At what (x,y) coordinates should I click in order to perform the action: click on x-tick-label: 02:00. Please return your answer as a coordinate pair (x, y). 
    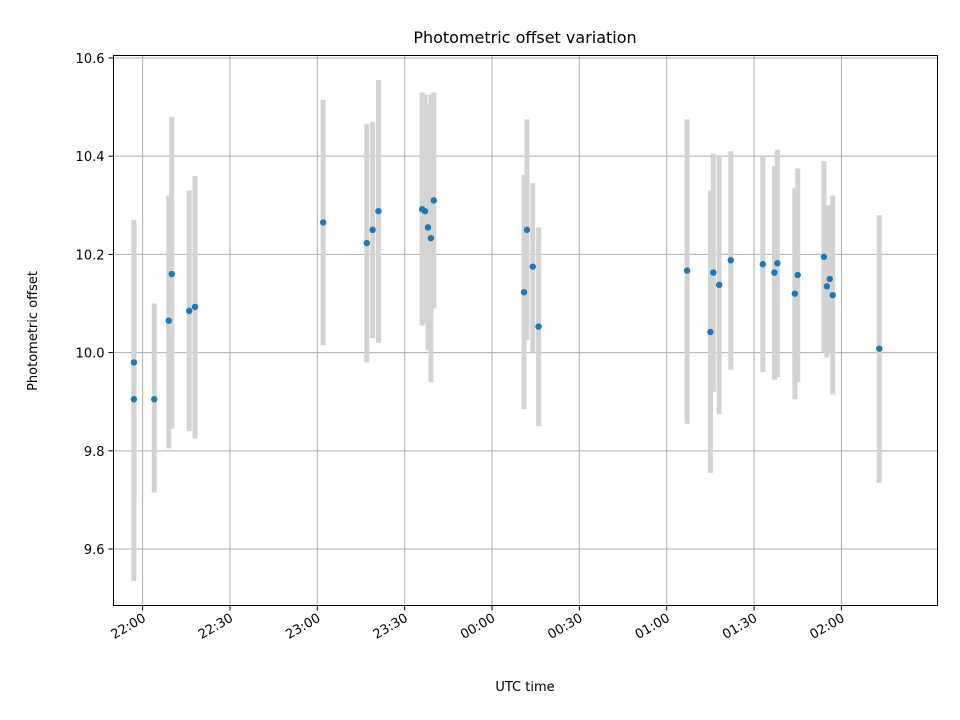
    Looking at the image, I should click on (827, 627).